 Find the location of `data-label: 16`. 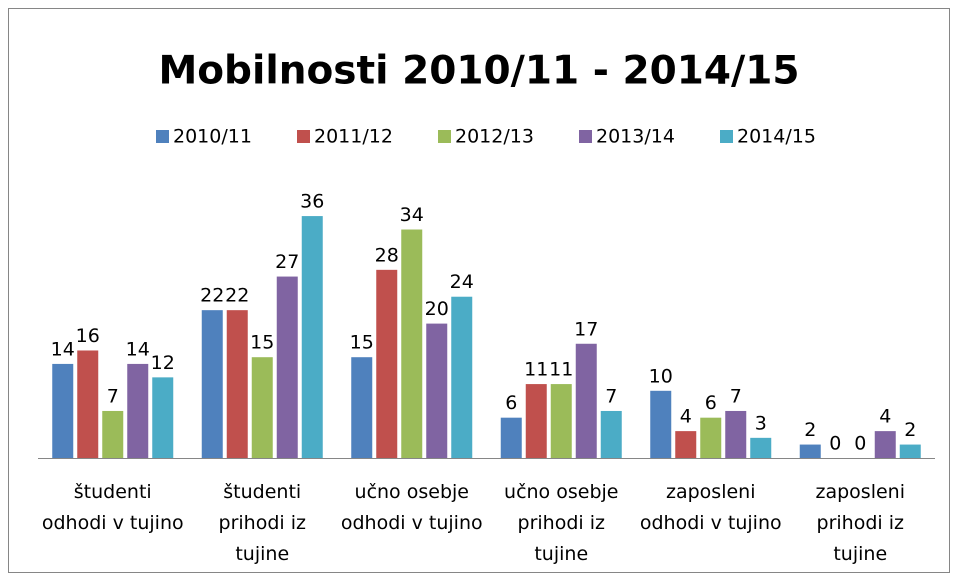

data-label: 16 is located at coordinates (88, 336).